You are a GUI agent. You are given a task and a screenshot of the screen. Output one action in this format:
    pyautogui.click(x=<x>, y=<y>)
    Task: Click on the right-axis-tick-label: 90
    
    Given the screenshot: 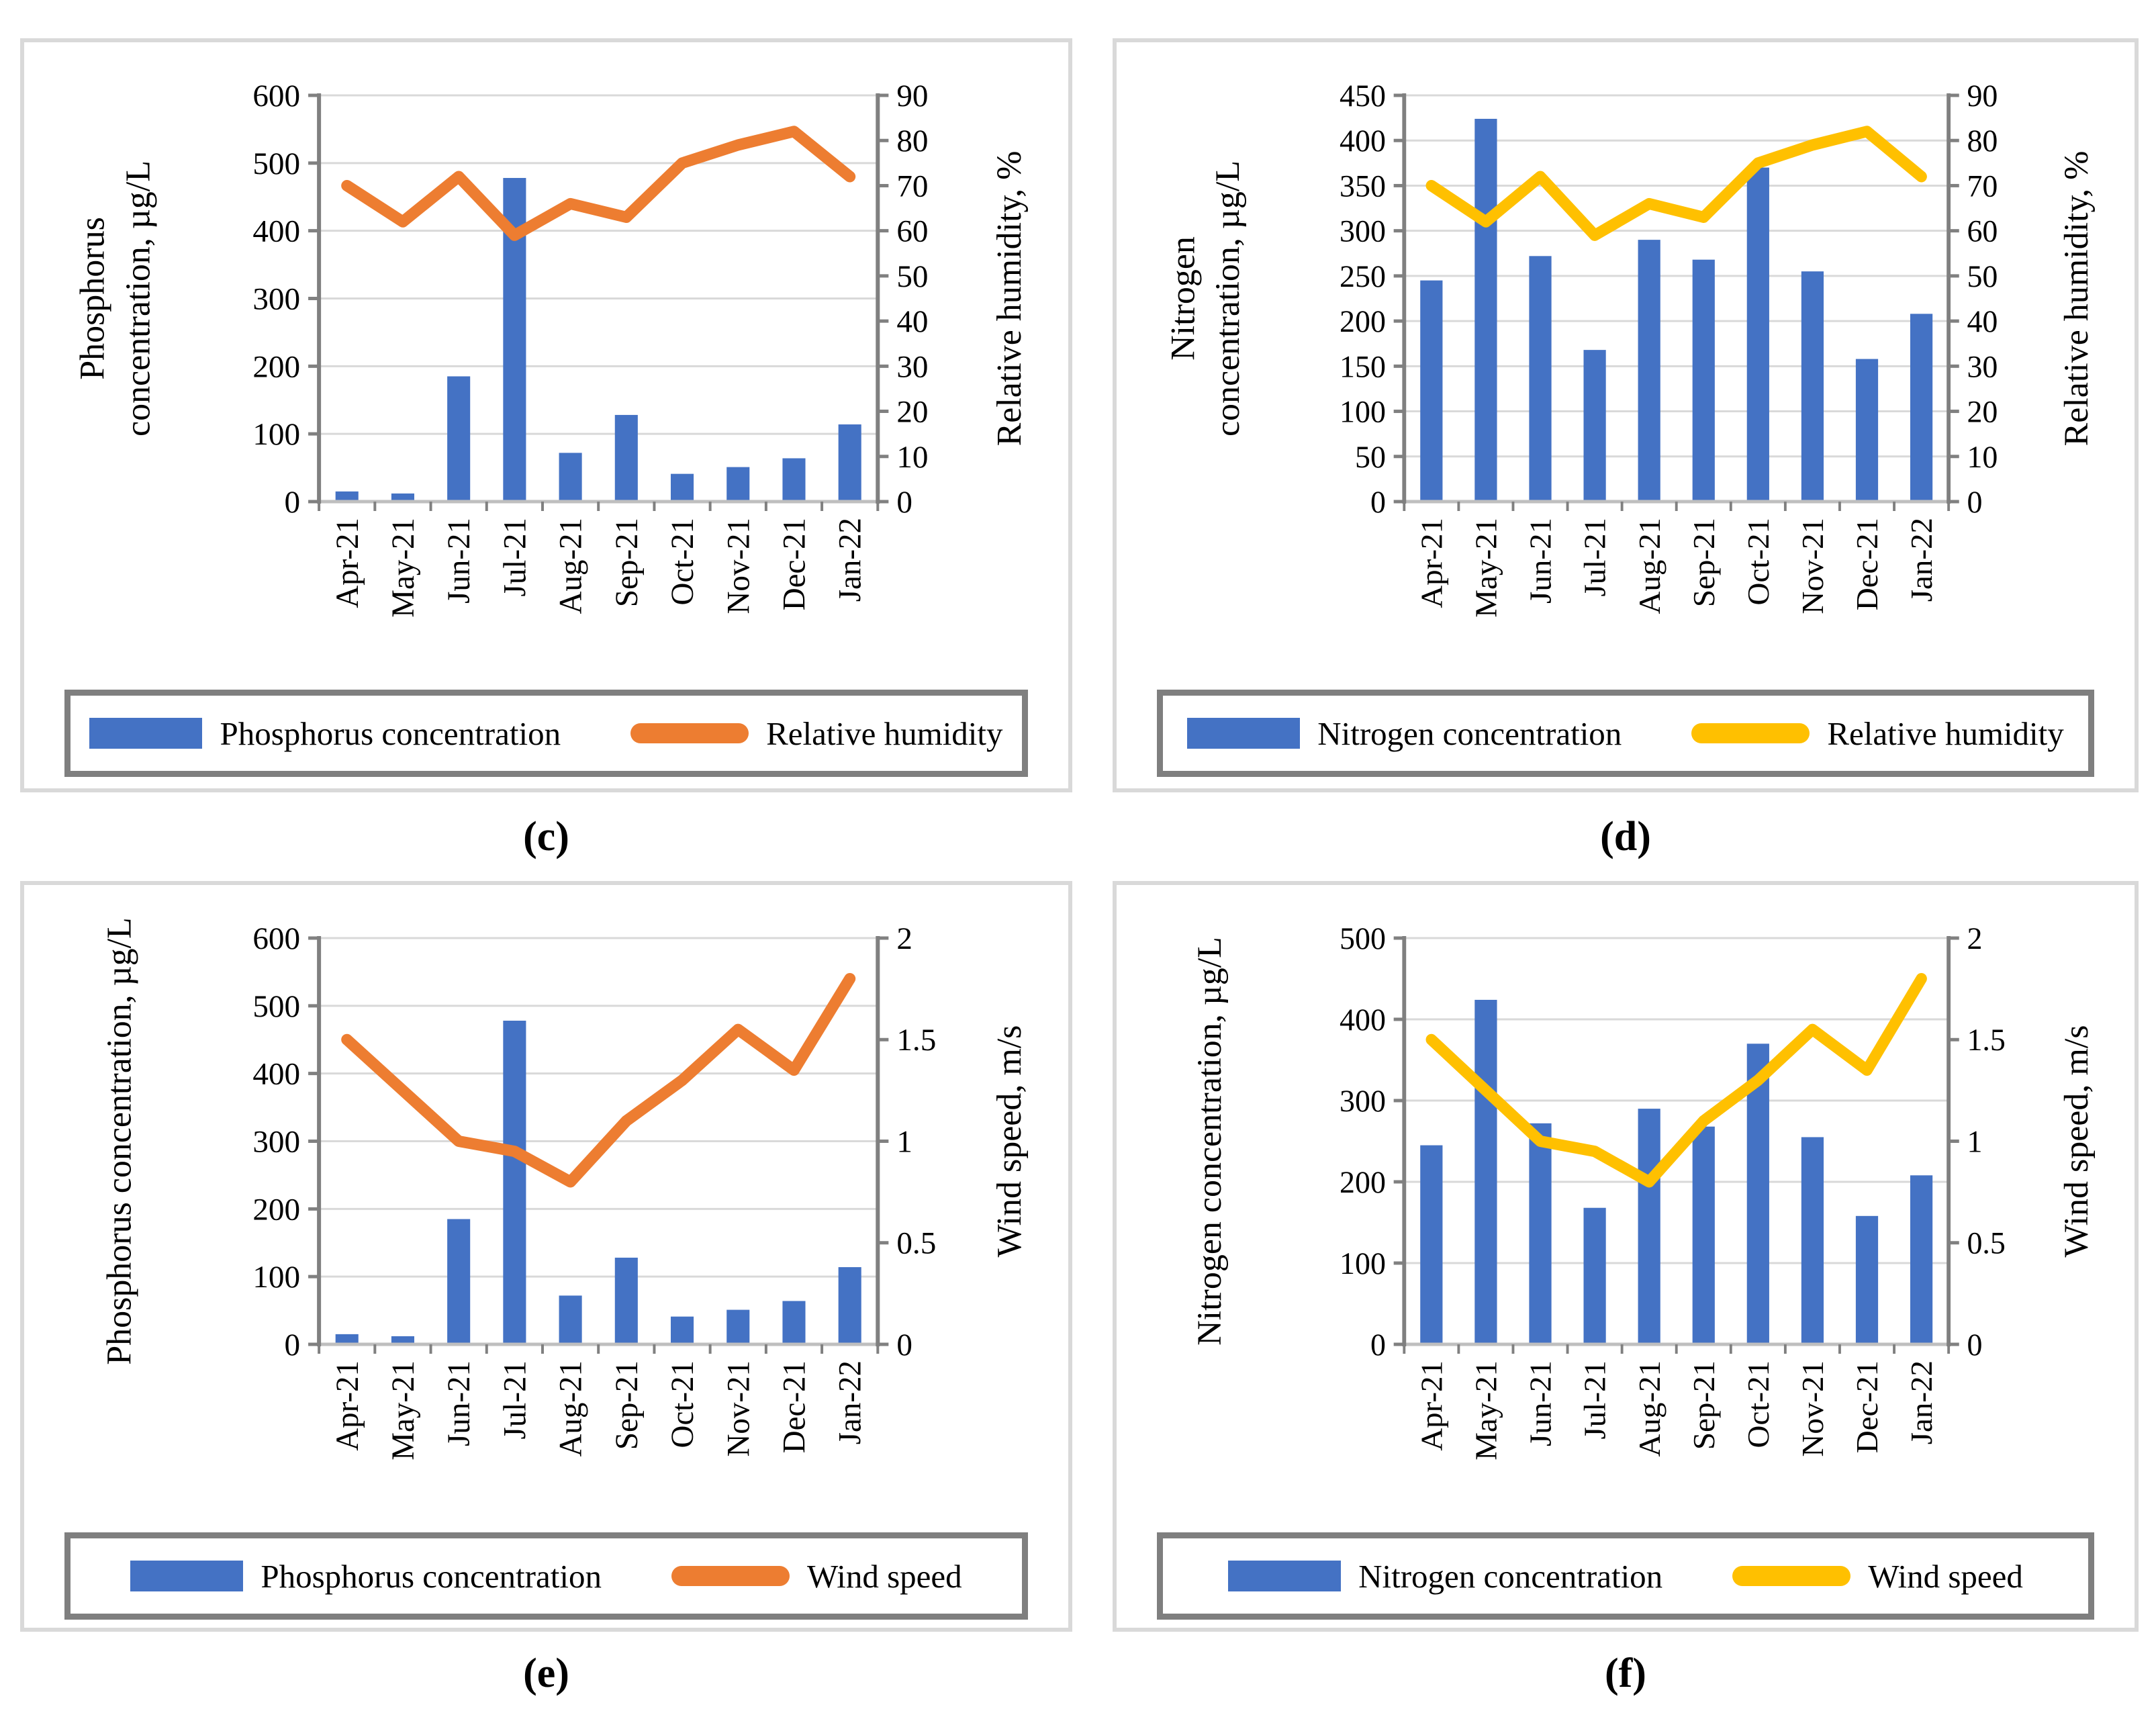 What is the action you would take?
    pyautogui.click(x=1982, y=96)
    